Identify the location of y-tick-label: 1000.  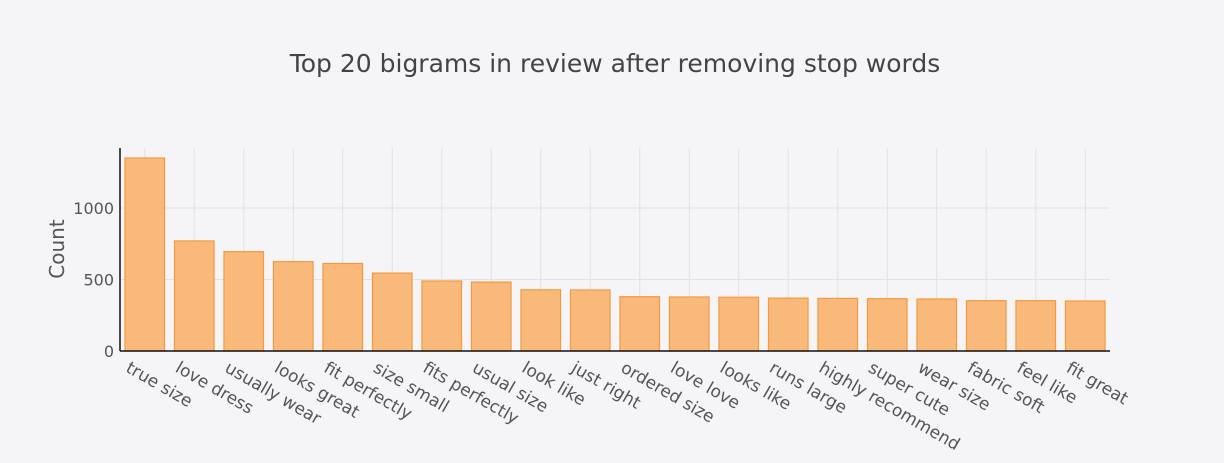
(93, 208).